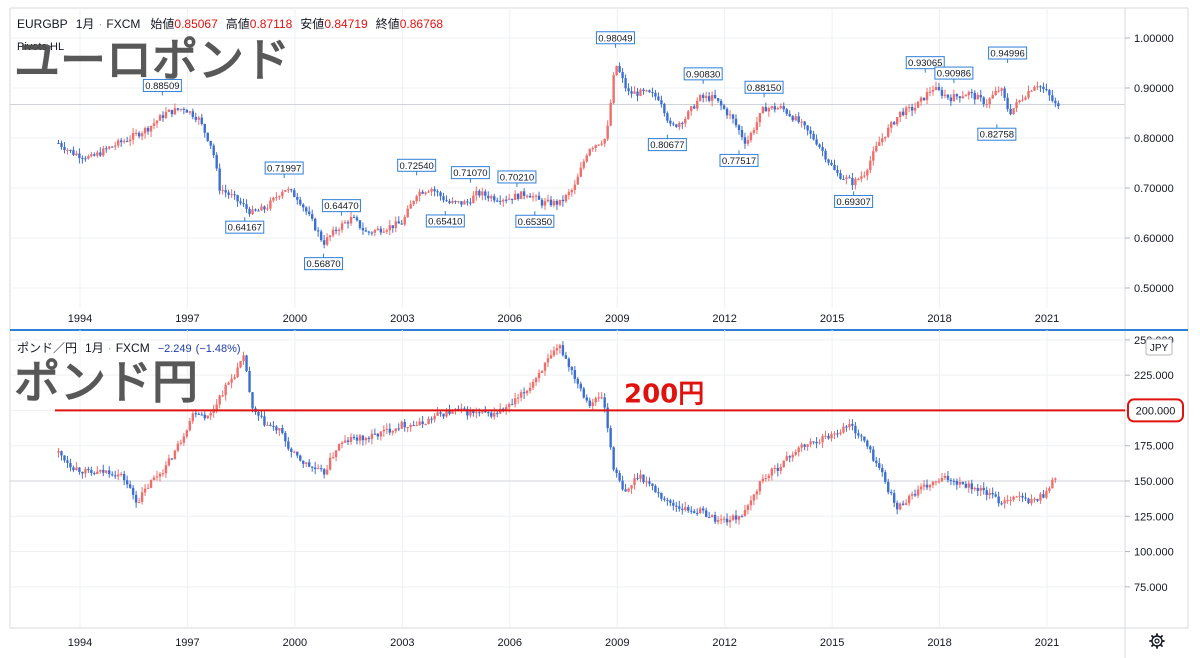 The width and height of the screenshot is (1200, 658). I want to click on bottom-time-axis: 1994 1997 2000 2003 2006 2009 2012 2015 2018 2021, so click(563, 643).